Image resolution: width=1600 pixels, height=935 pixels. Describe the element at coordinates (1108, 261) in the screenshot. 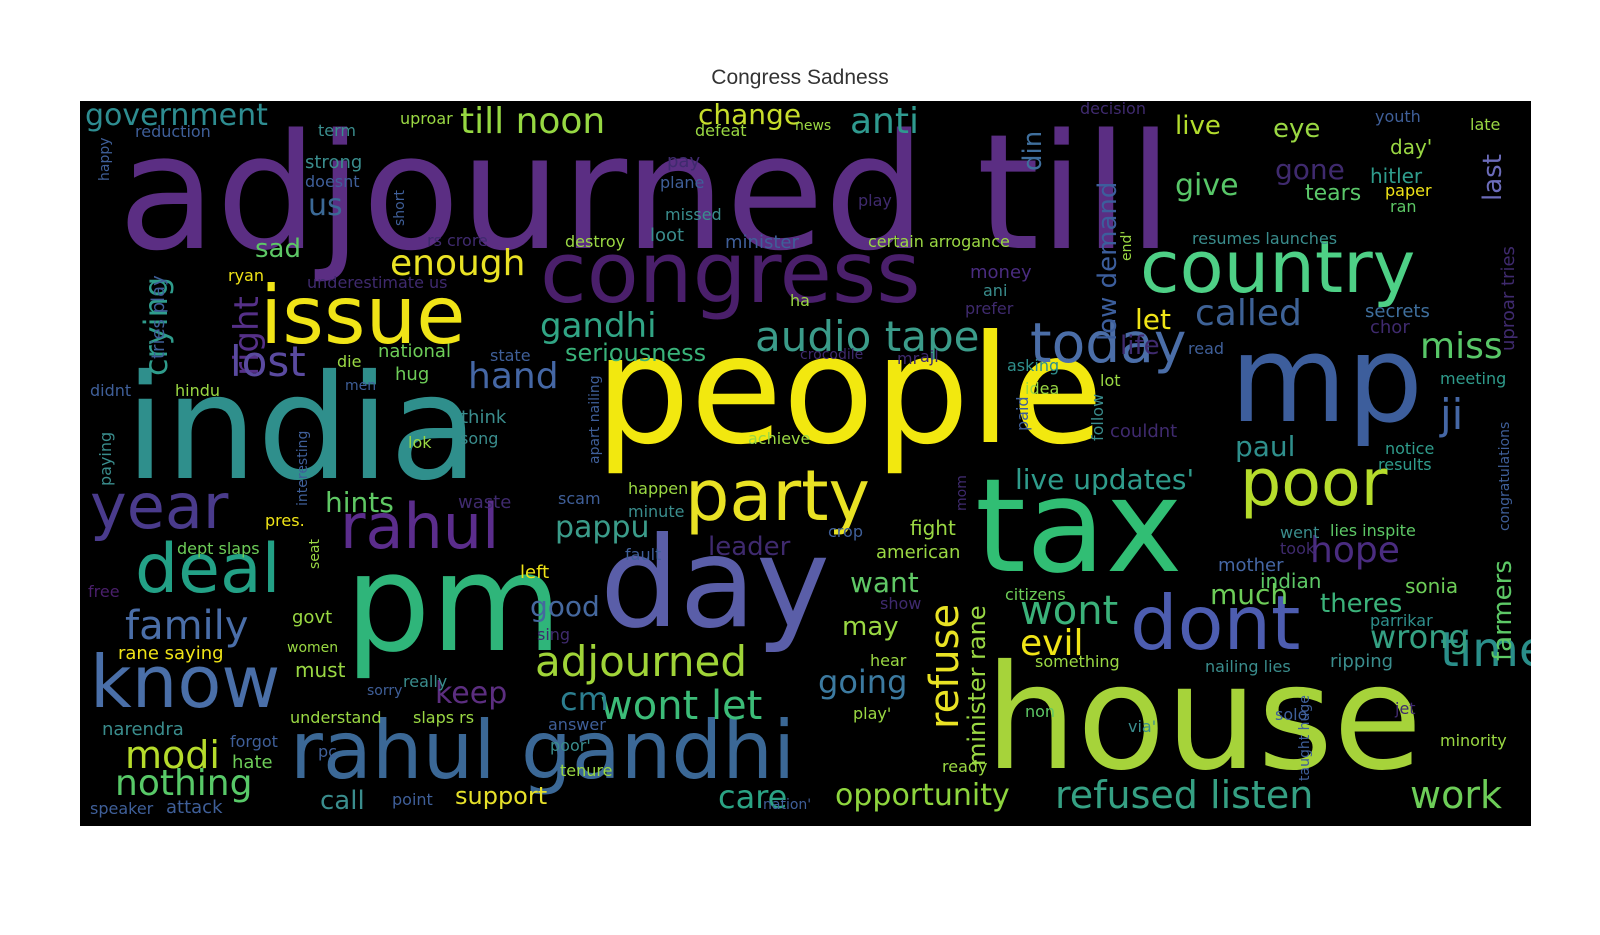

I see `cloud-word: low demand` at that location.